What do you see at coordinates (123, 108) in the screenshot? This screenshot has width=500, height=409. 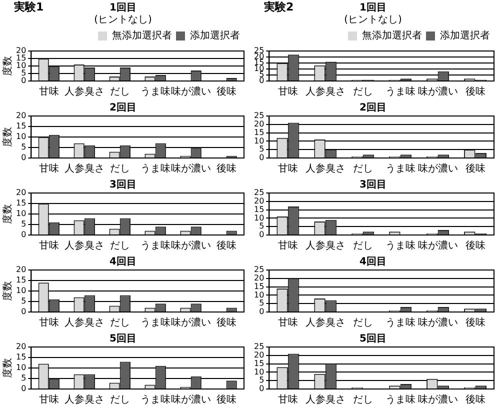 I see `chart-title: 2回目` at bounding box center [123, 108].